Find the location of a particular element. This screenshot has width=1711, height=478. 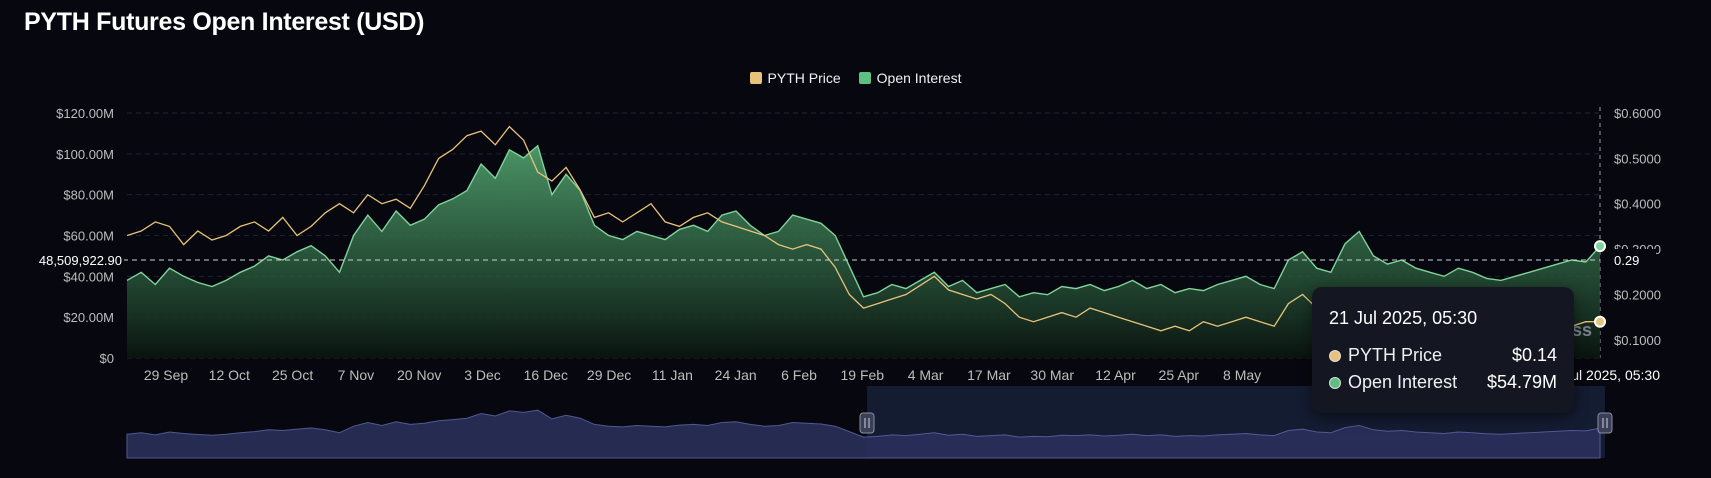

left-tick-label: $0 is located at coordinates (107, 358).